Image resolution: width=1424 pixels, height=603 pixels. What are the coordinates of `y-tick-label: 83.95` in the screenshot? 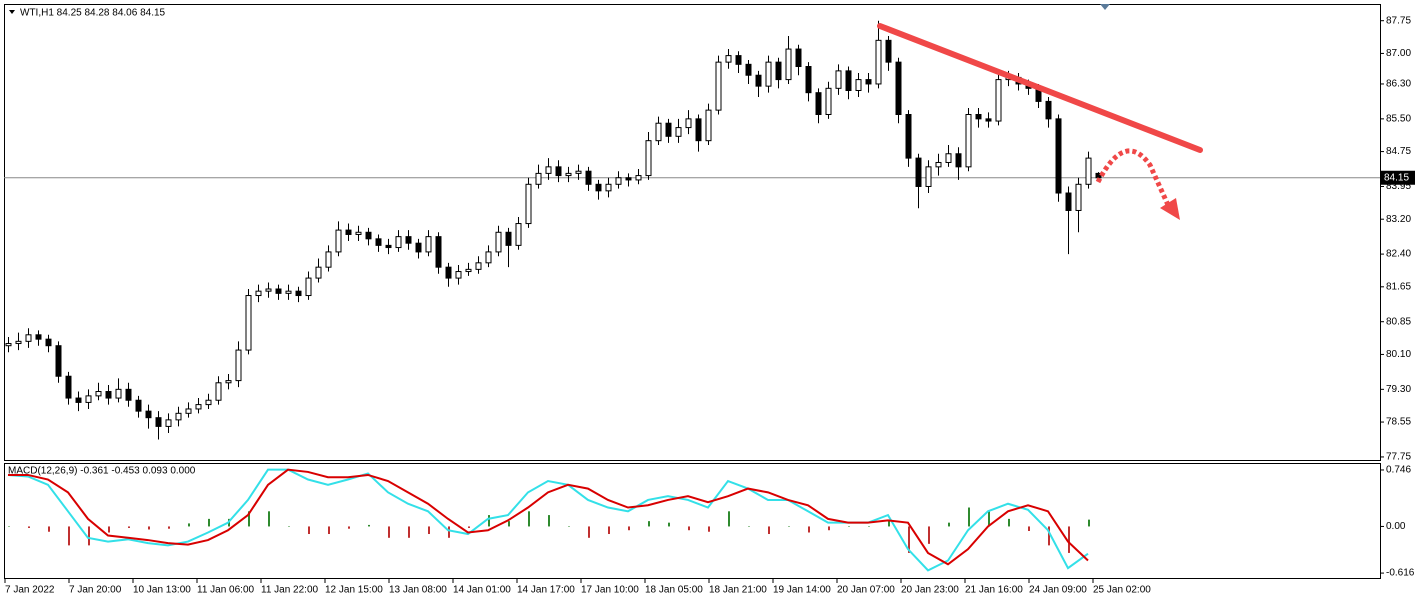 It's located at (1398, 186).